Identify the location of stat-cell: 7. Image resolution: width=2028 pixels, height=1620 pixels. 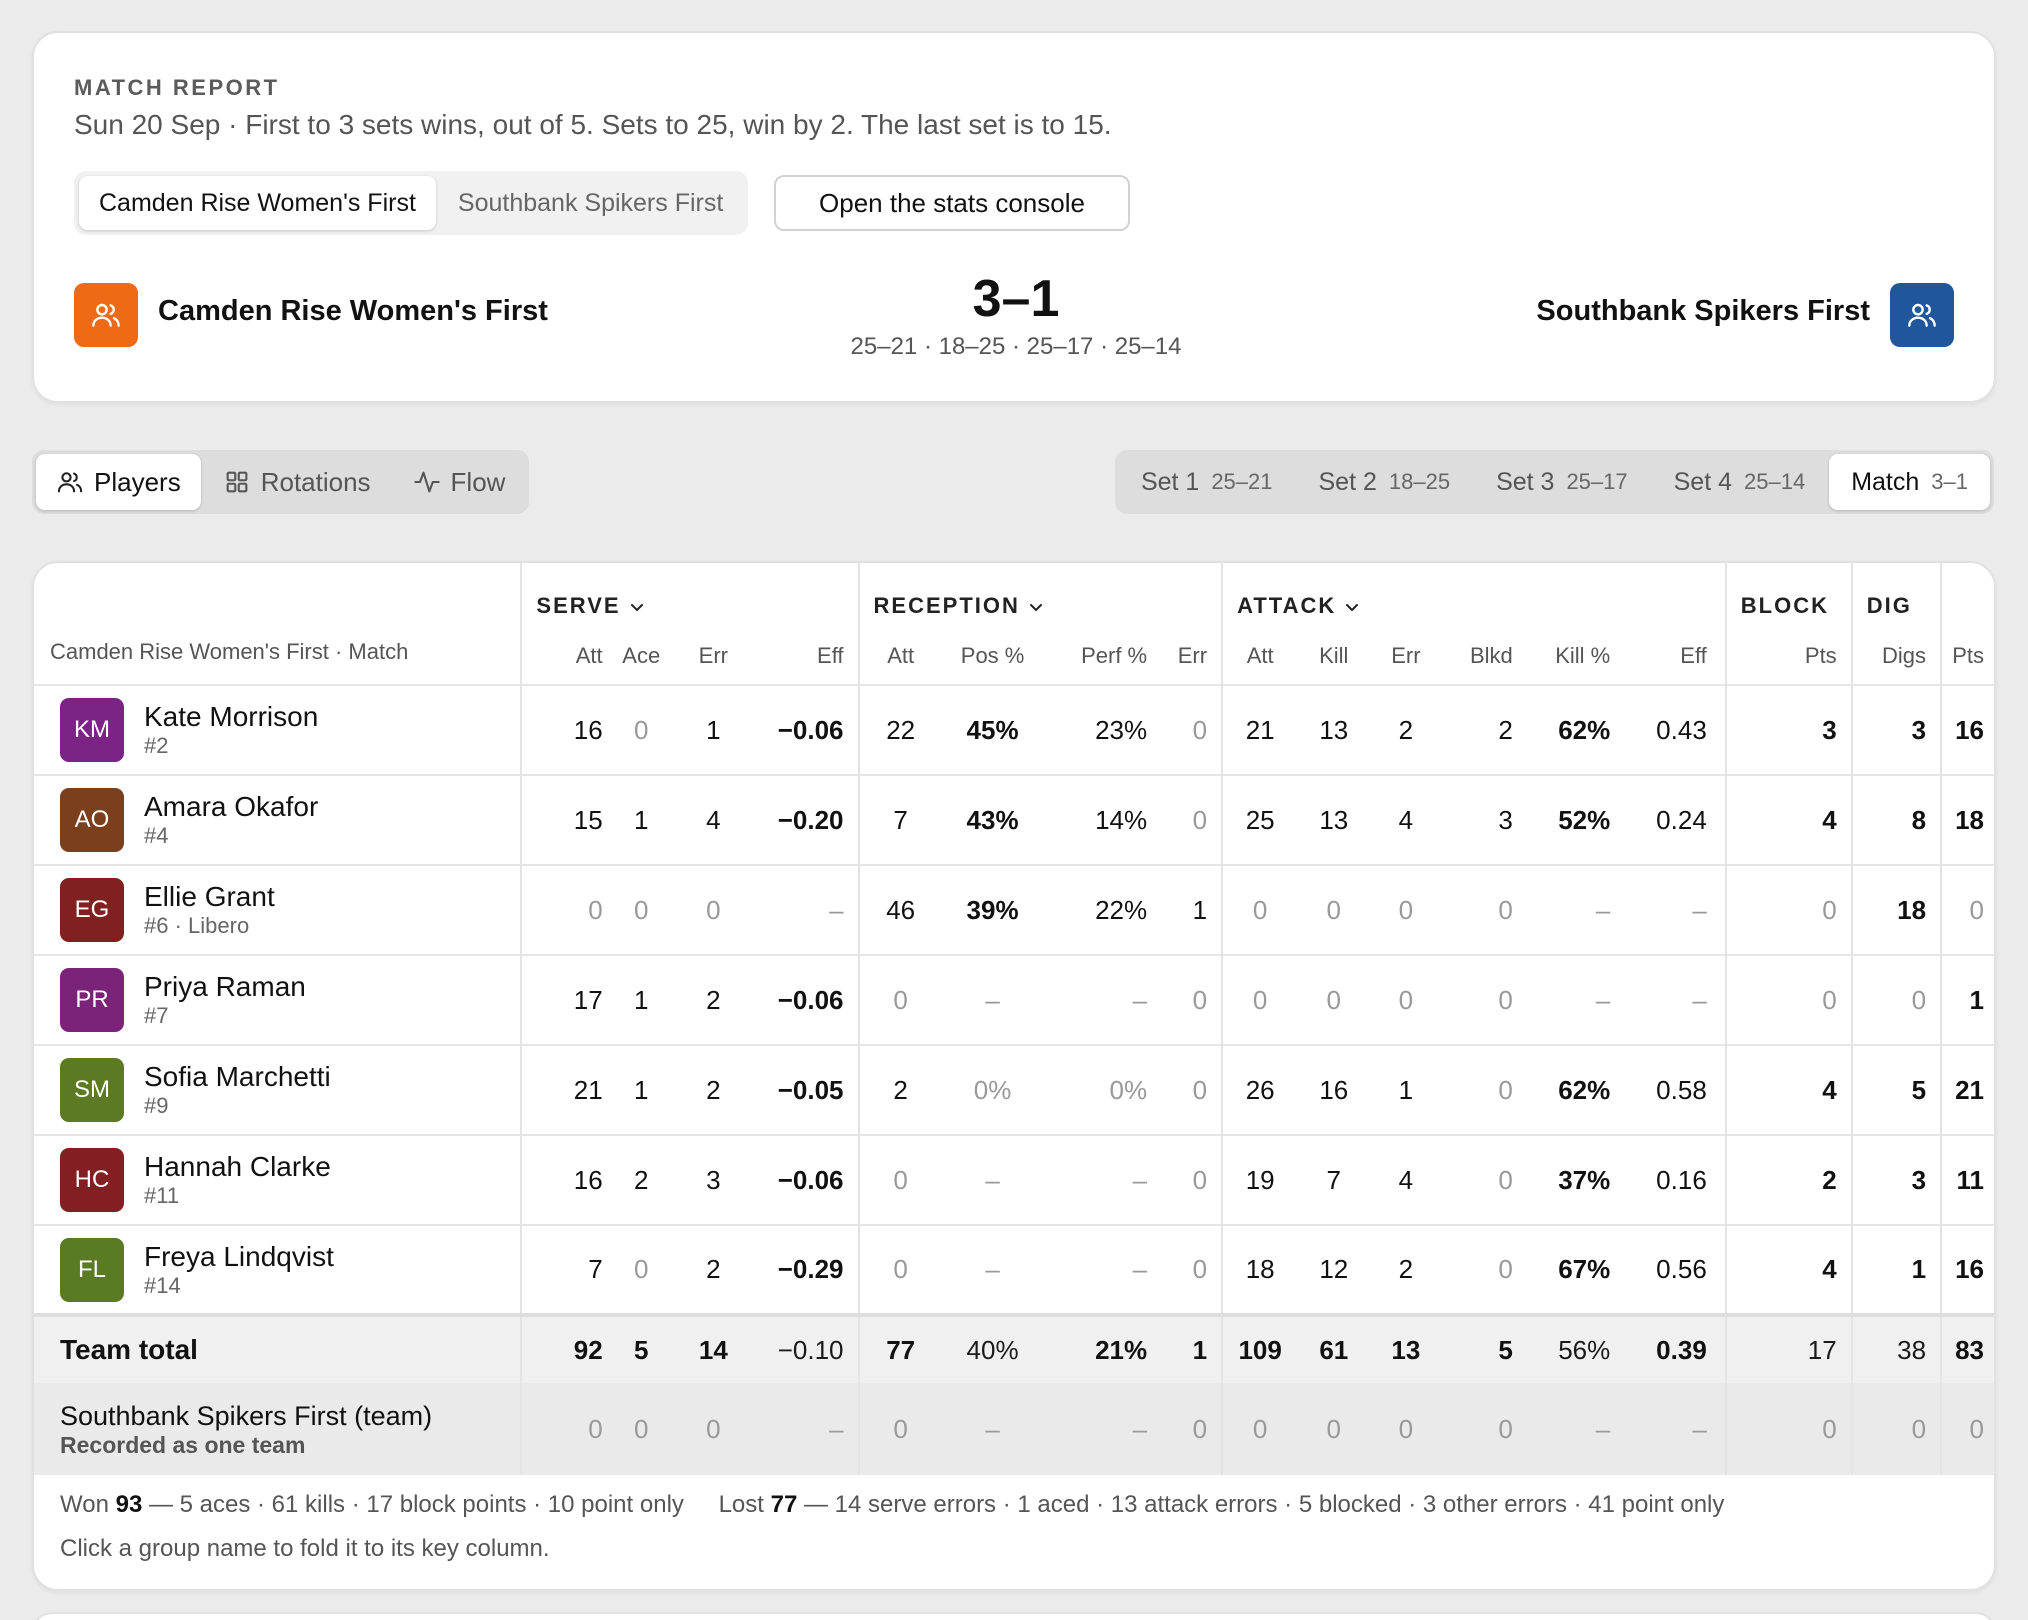
(561, 1269).